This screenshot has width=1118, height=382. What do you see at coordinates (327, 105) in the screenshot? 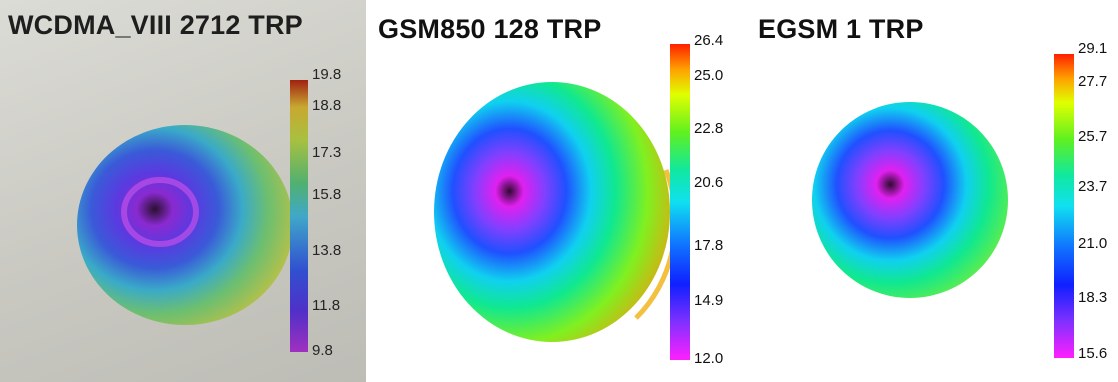
I see `wcdma-tick-1: 18.8` at bounding box center [327, 105].